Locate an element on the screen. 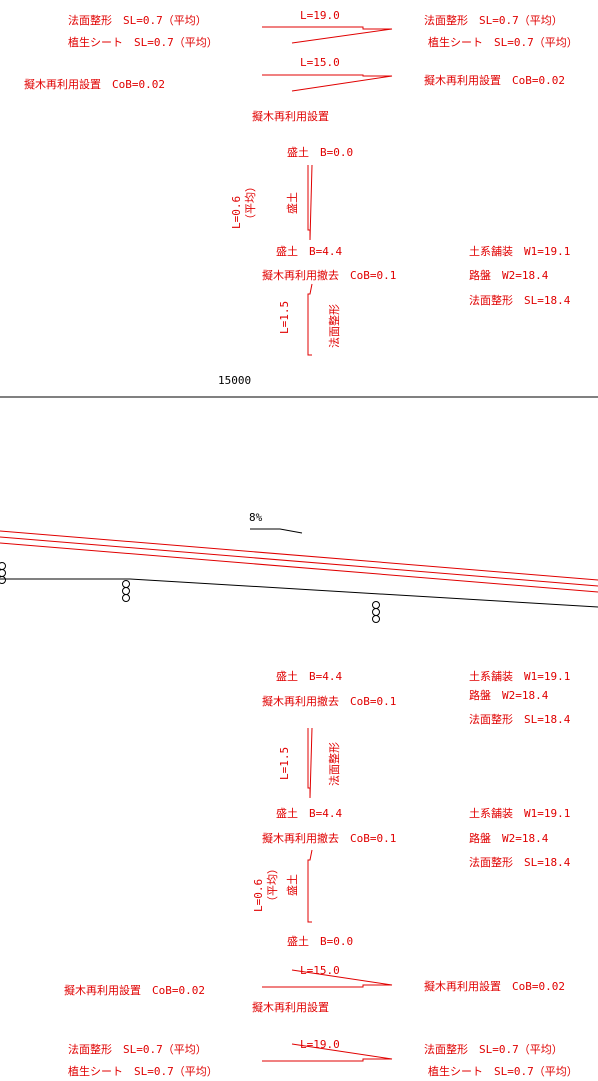 Image resolution: width=598 pixels, height=1081 pixels. top-slope-right: 法面整形 SL=18.4 is located at coordinates (520, 300).